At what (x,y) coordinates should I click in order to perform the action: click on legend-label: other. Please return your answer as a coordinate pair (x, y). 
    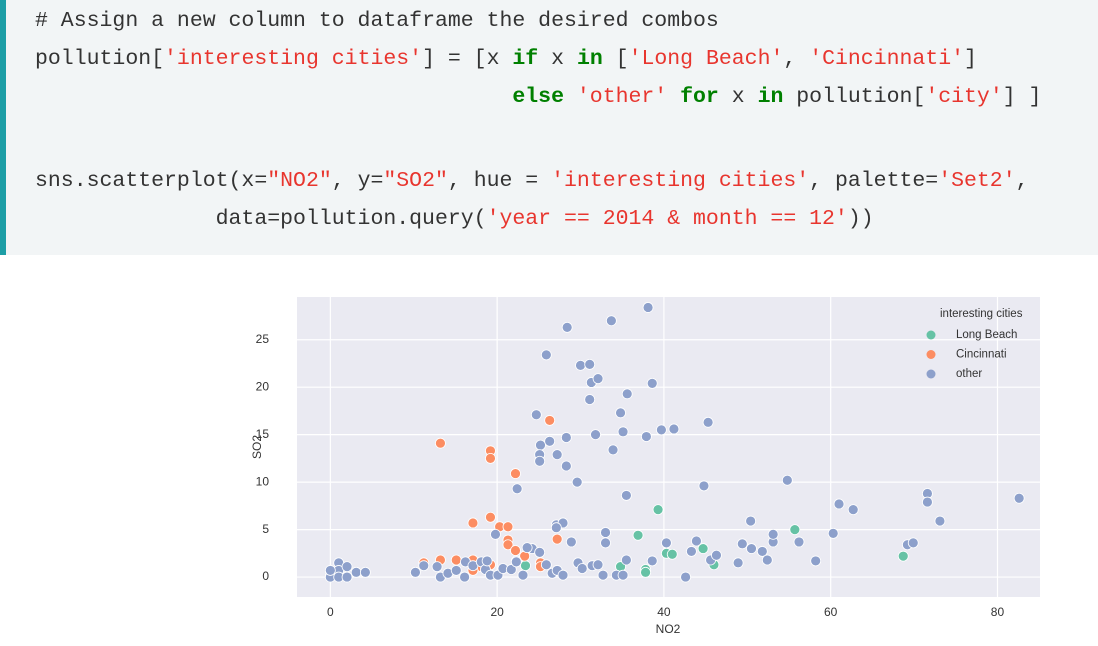
    Looking at the image, I should click on (969, 374).